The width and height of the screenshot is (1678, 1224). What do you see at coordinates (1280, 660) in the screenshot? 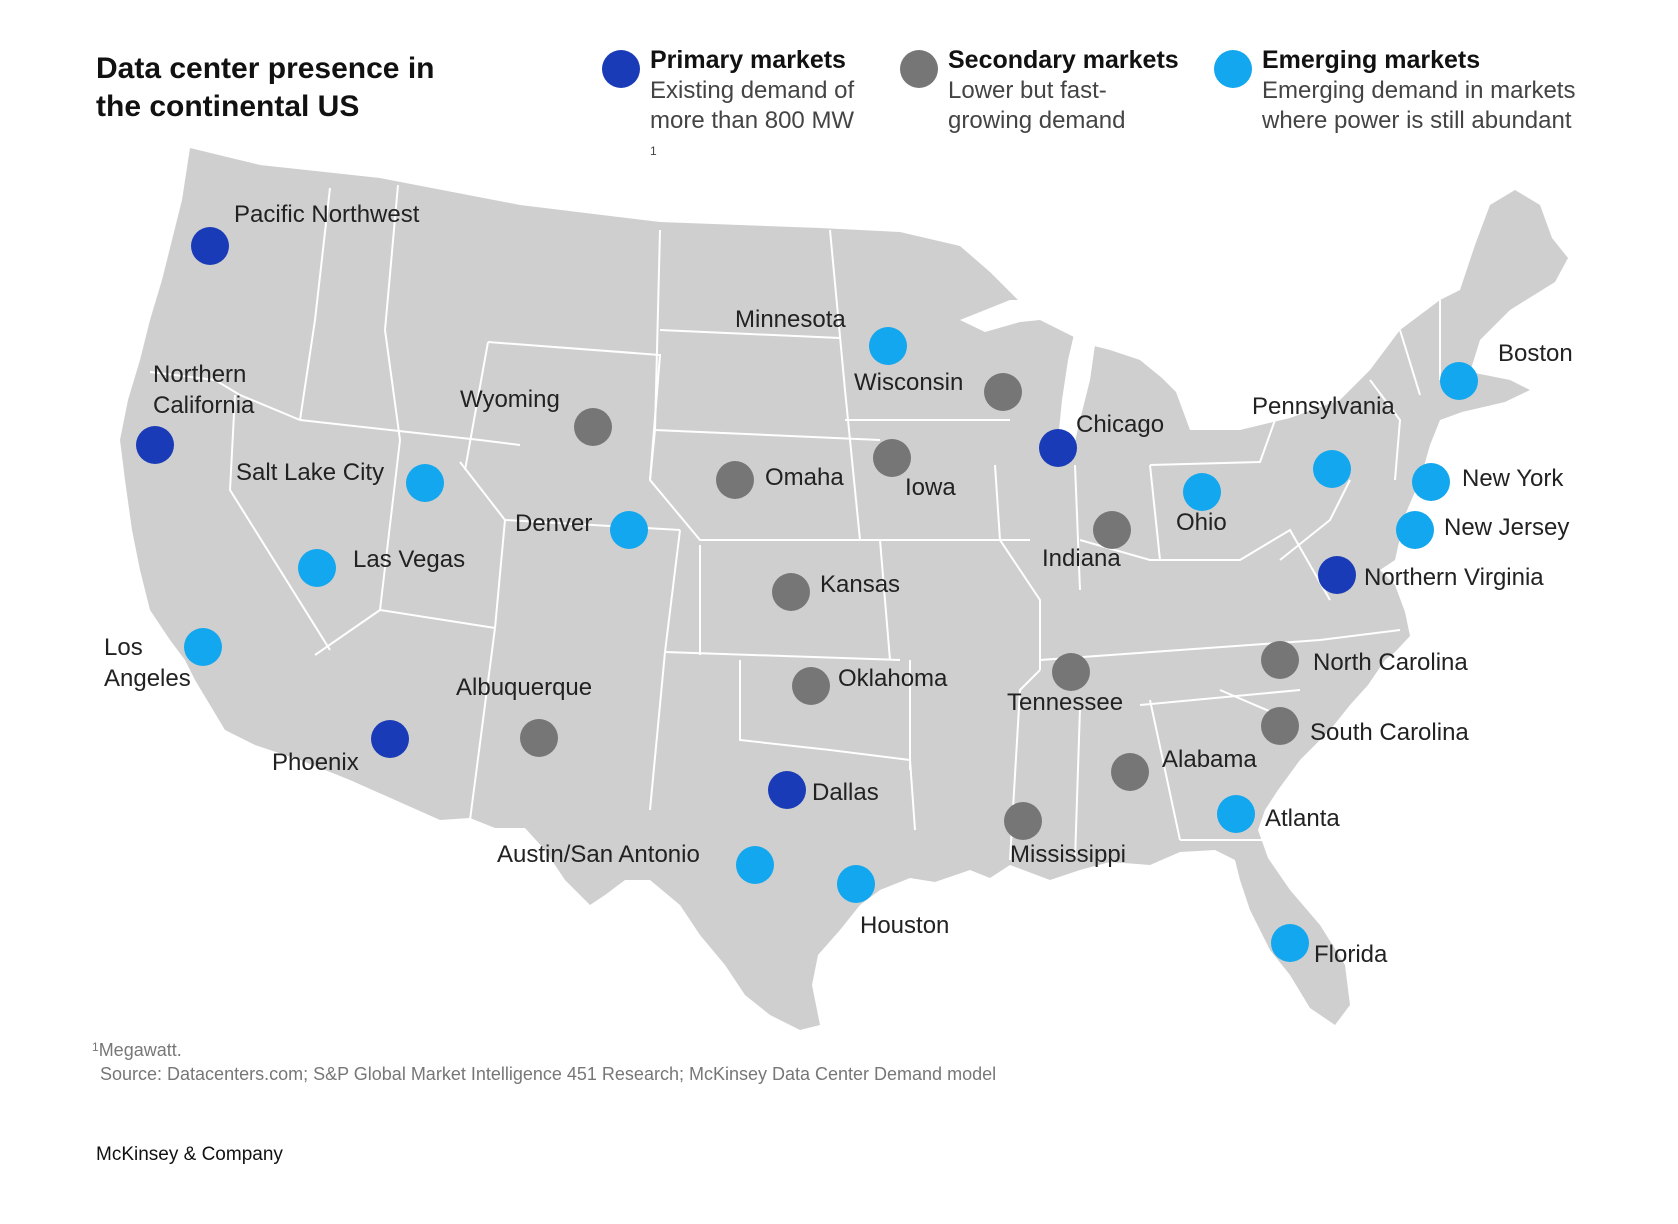
I see `marker-north-carolina` at bounding box center [1280, 660].